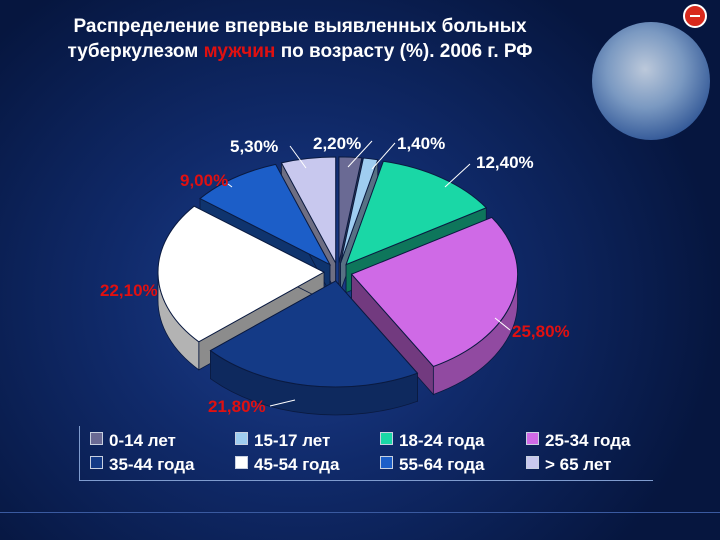 Image resolution: width=720 pixels, height=540 pixels. Describe the element at coordinates (300, 26) in the screenshot. I see `chart-title-line1: Распределение впервые выявленных больных` at that location.